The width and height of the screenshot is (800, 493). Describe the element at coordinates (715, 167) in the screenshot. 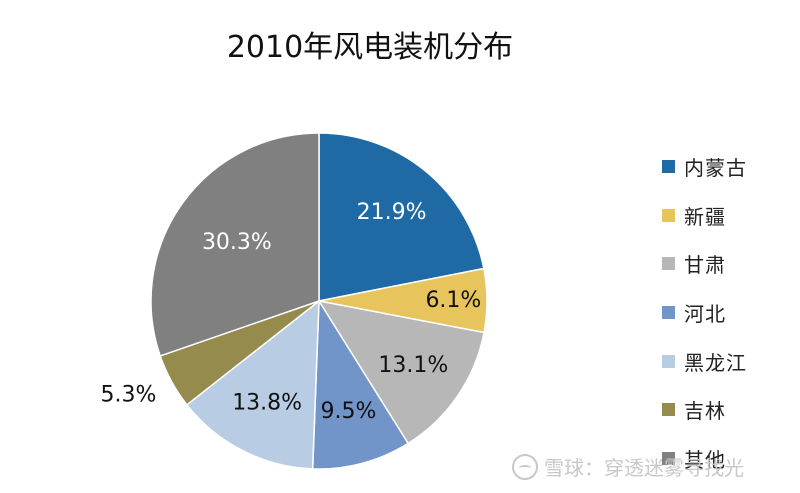

I see `legend-label-0: 内蒙古` at that location.